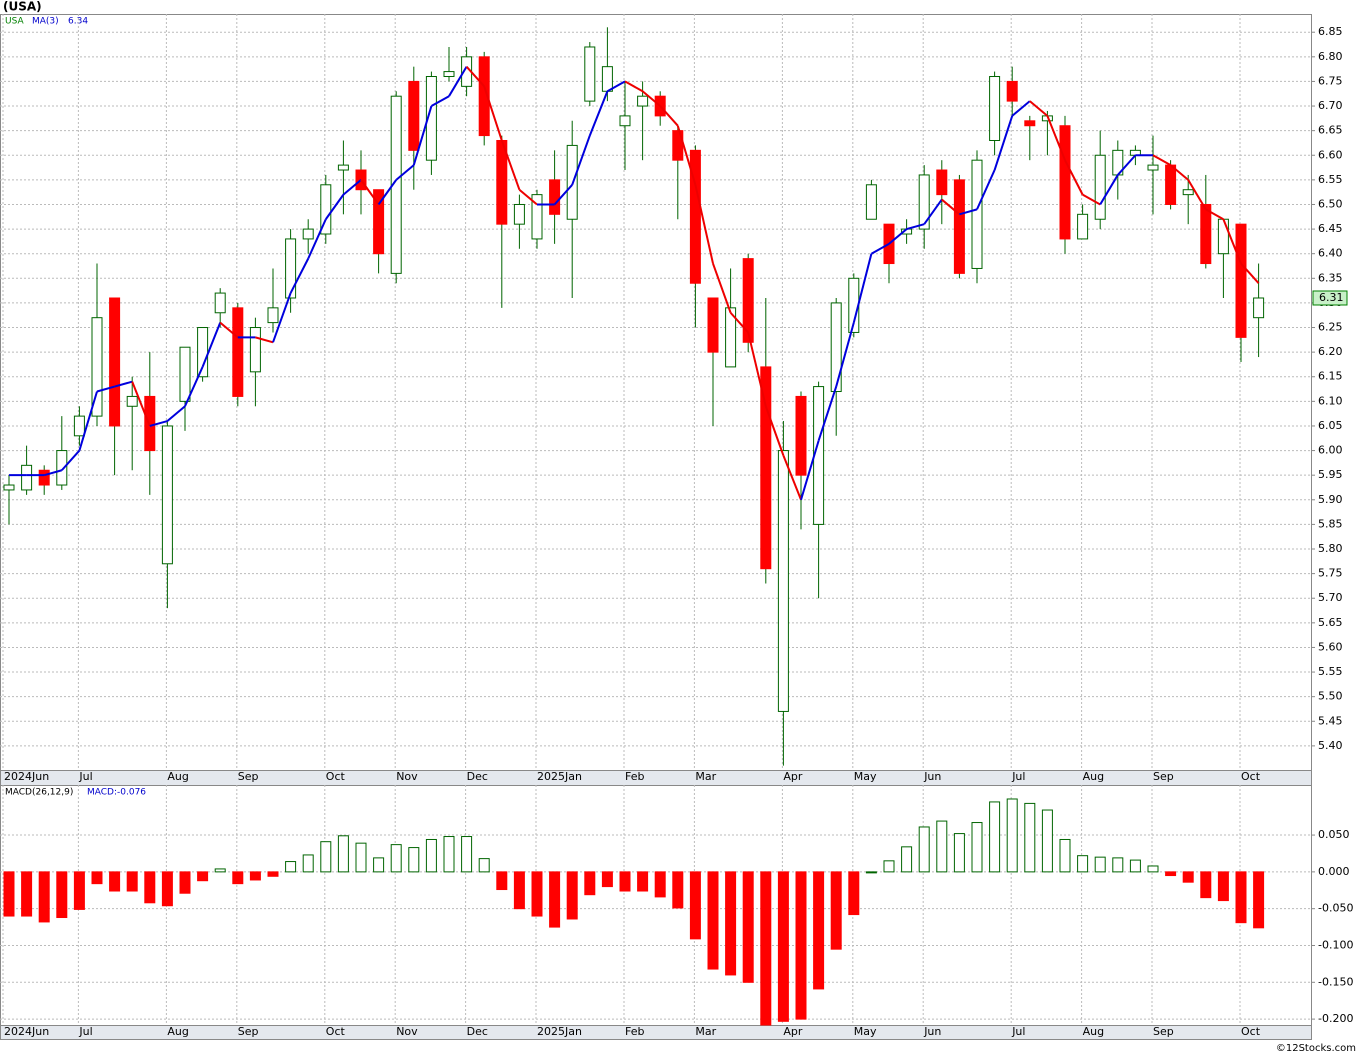  I want to click on x-tick-label: May, so click(865, 1031).